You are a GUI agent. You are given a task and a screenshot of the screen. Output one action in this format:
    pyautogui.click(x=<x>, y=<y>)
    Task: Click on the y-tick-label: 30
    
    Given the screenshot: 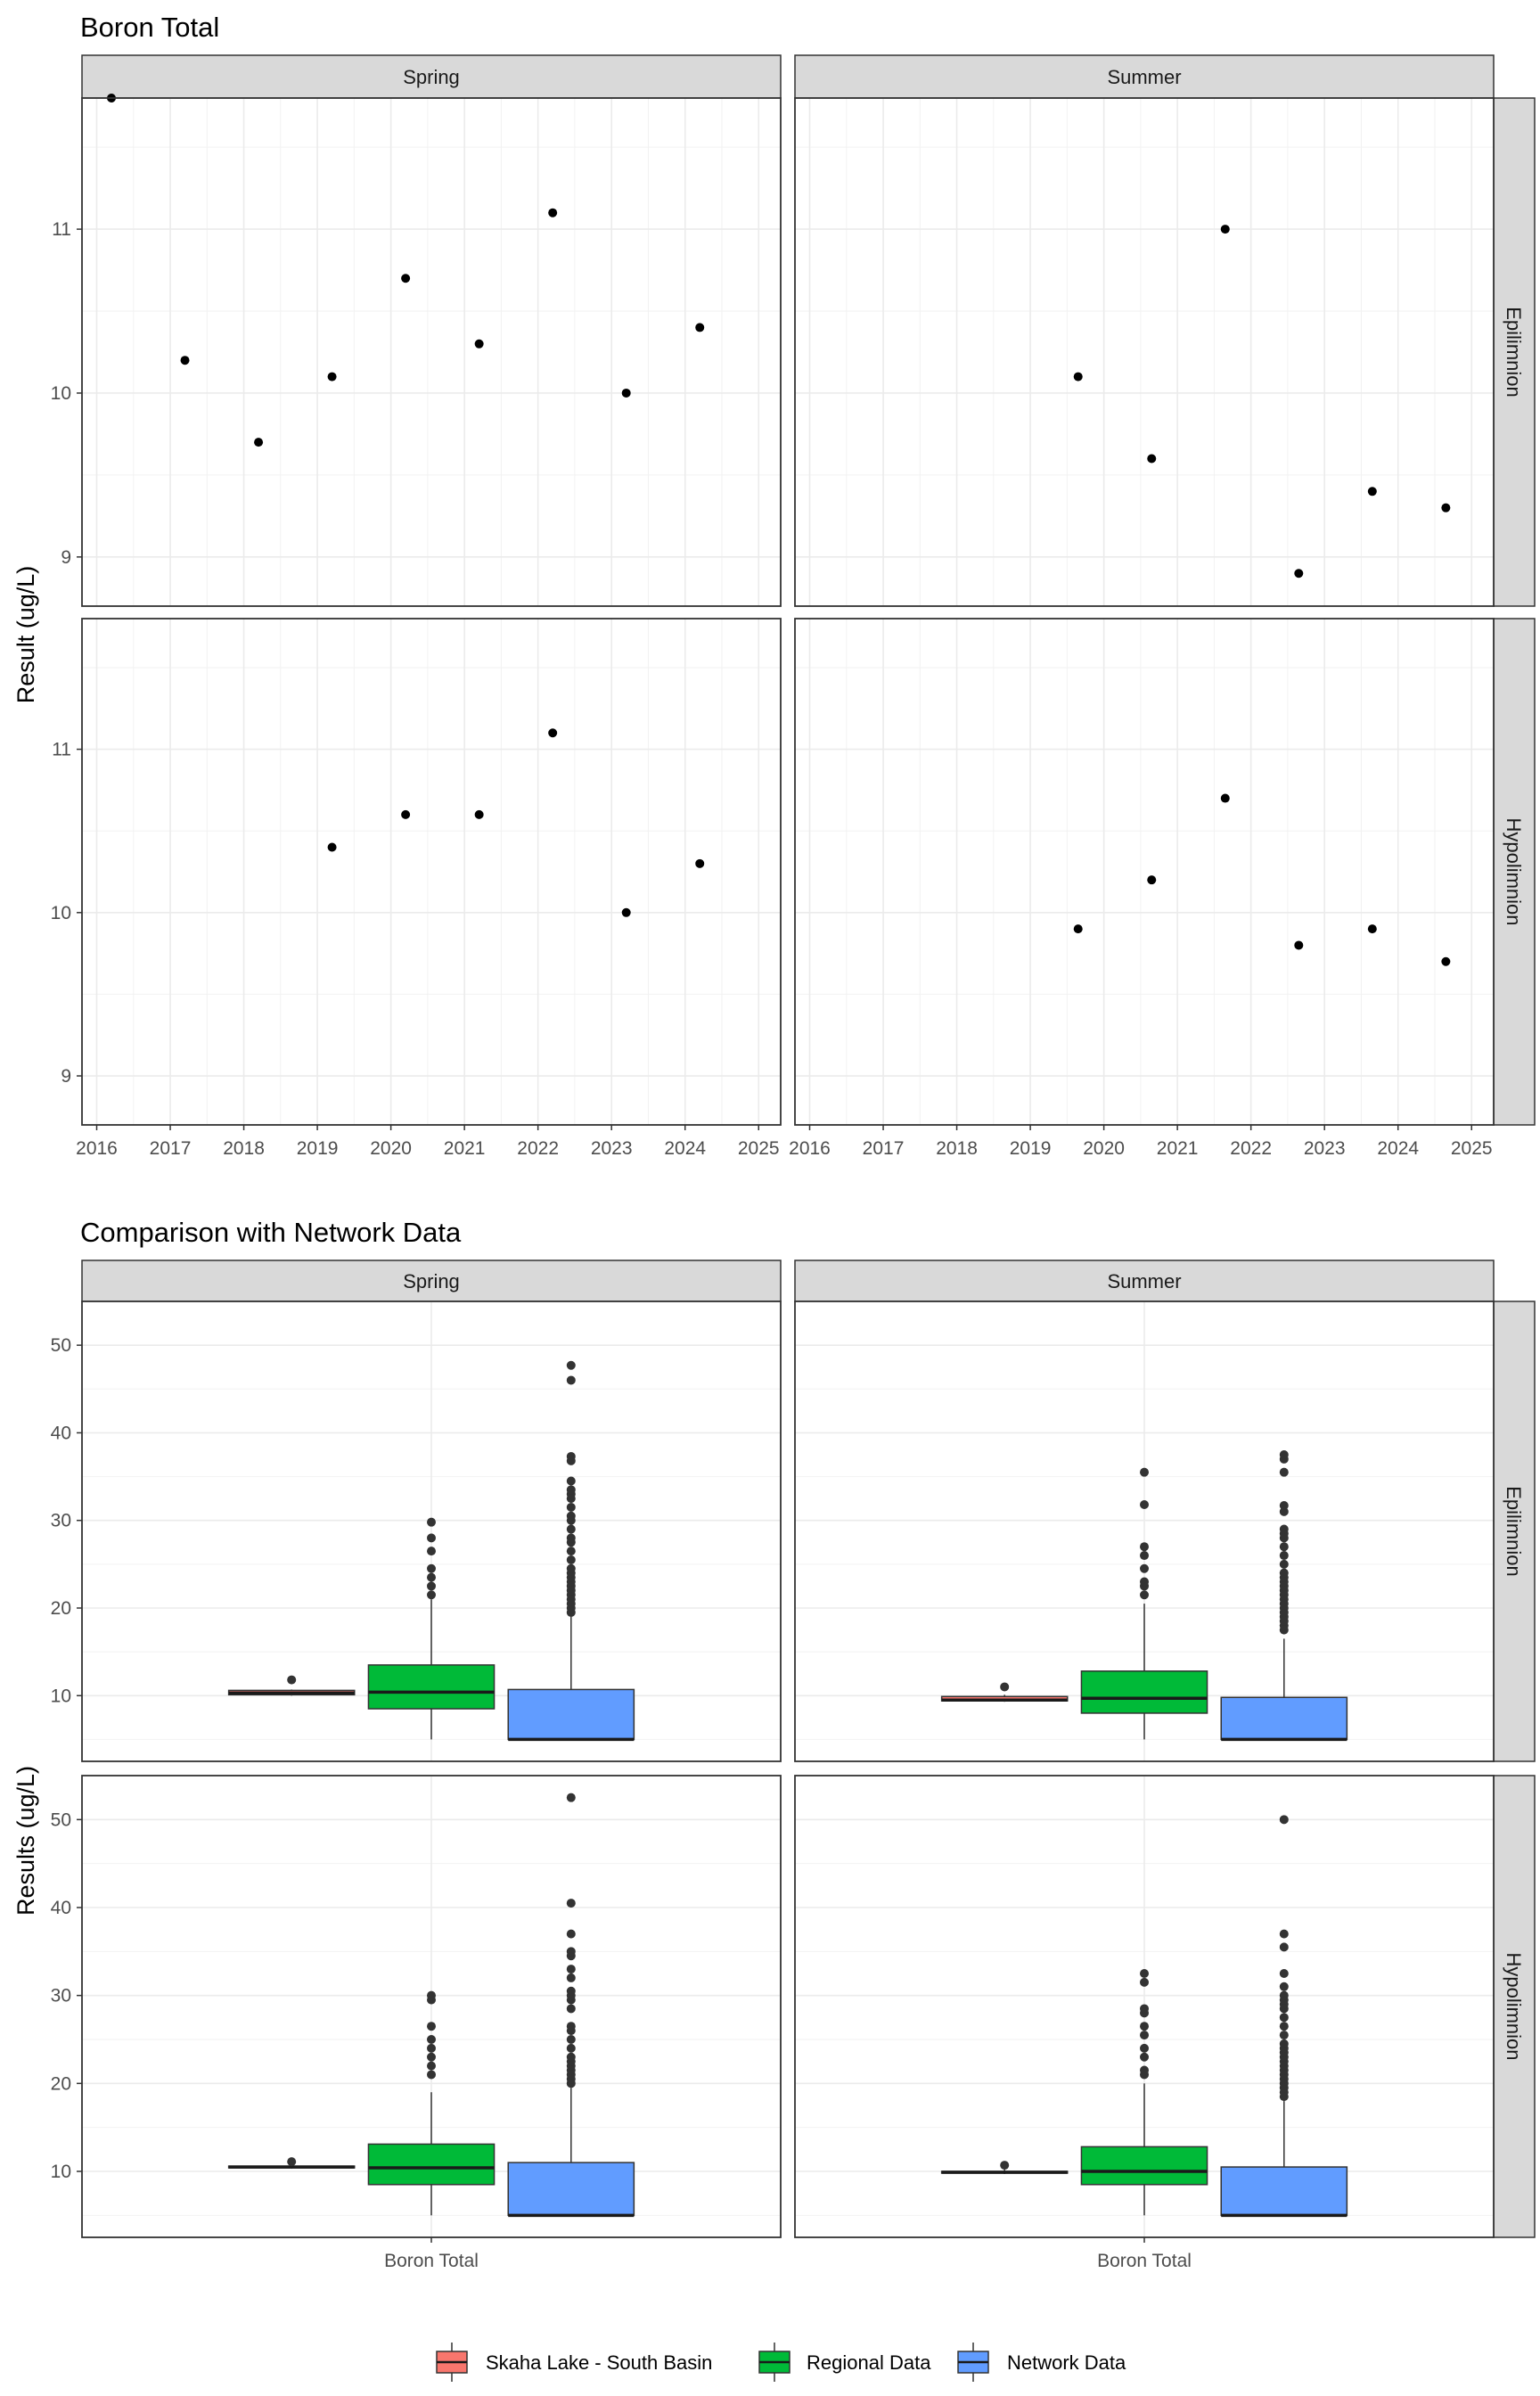 What is the action you would take?
    pyautogui.click(x=61, y=1521)
    